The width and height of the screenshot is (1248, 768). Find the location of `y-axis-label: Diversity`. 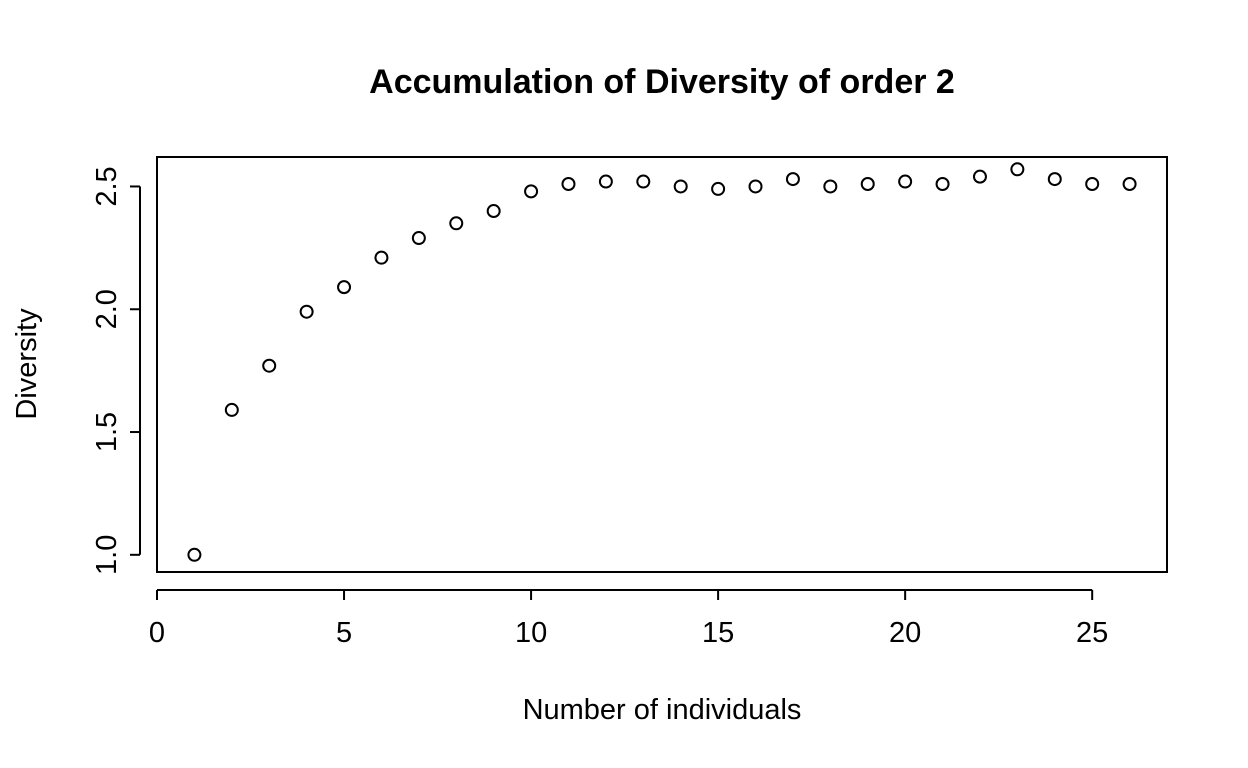

y-axis-label: Diversity is located at coordinates (27, 364).